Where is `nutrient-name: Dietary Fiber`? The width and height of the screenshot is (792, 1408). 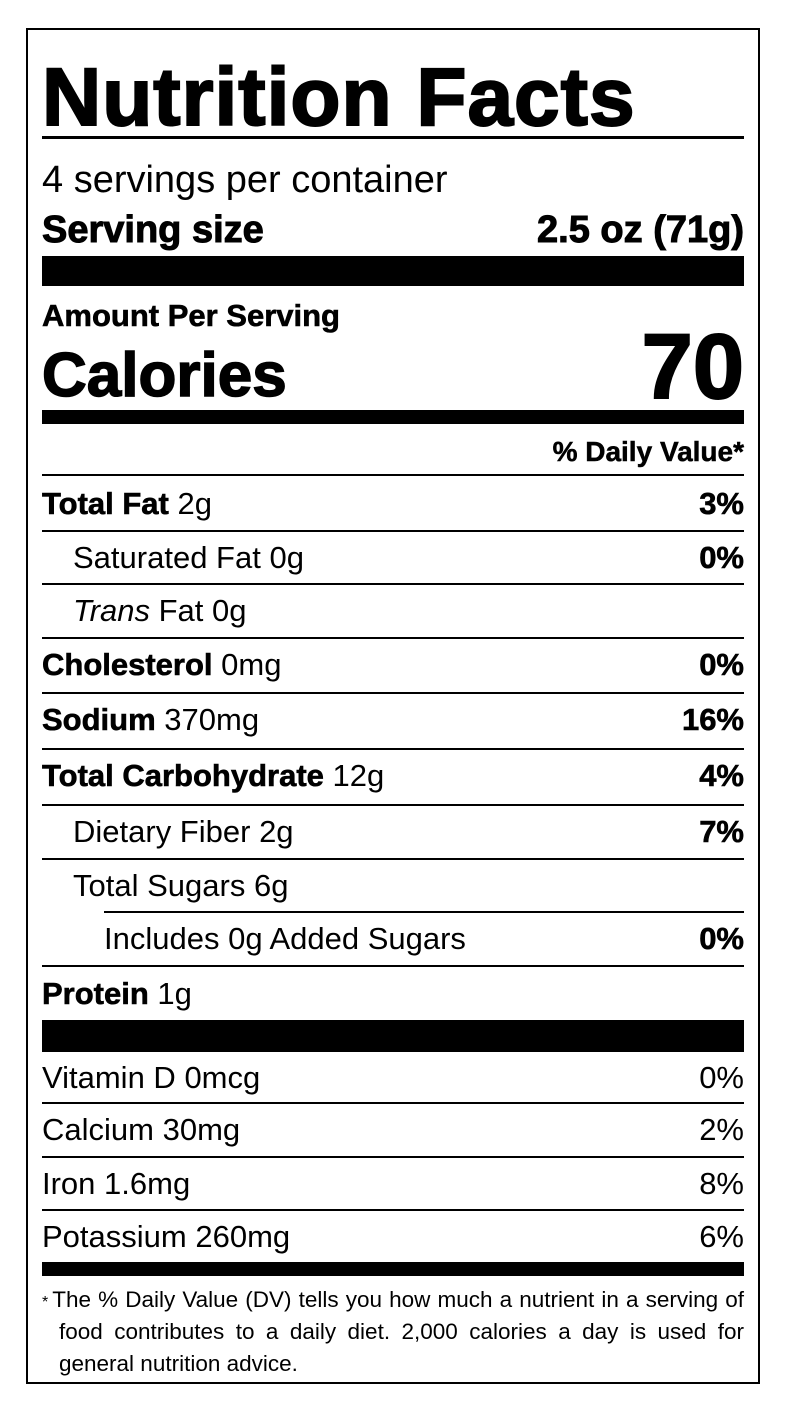
nutrient-name: Dietary Fiber is located at coordinates (162, 831).